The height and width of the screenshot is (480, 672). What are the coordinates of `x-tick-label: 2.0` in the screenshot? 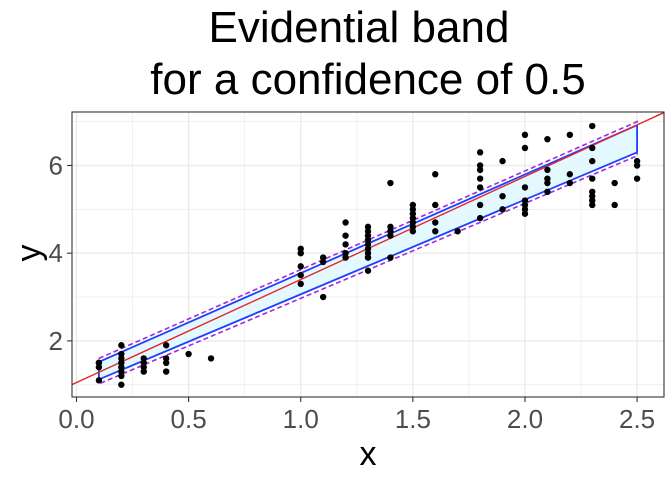 It's located at (525, 419).